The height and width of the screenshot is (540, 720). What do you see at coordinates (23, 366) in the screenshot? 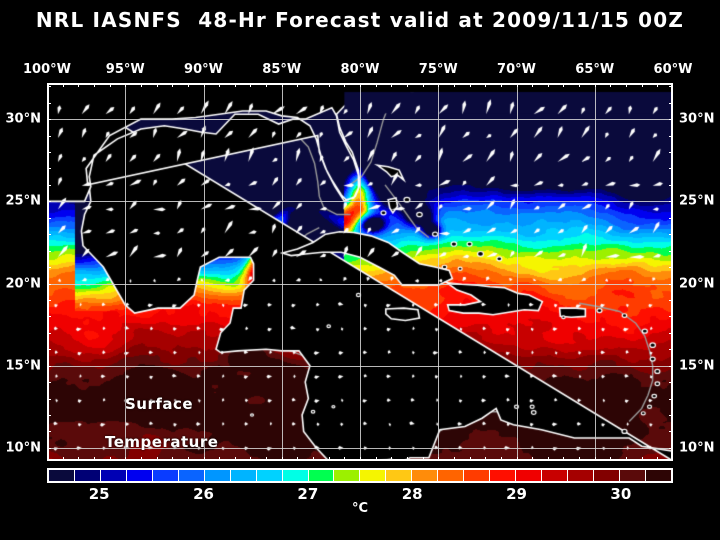
I see `lat-tick-label-left: 15°N` at bounding box center [23, 366].